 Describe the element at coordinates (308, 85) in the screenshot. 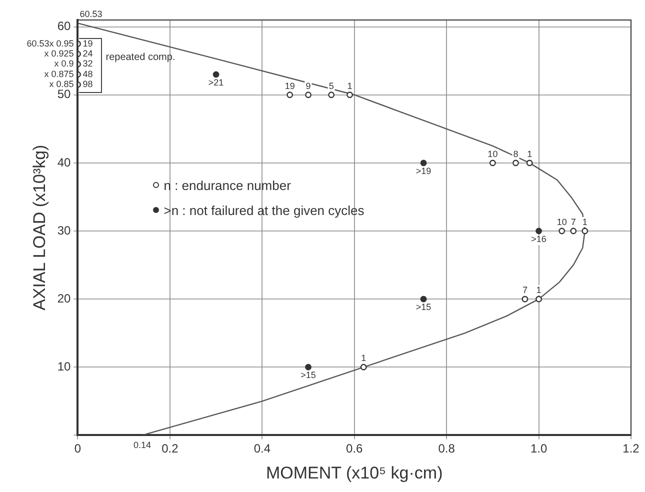

I see `annotation: 9` at that location.